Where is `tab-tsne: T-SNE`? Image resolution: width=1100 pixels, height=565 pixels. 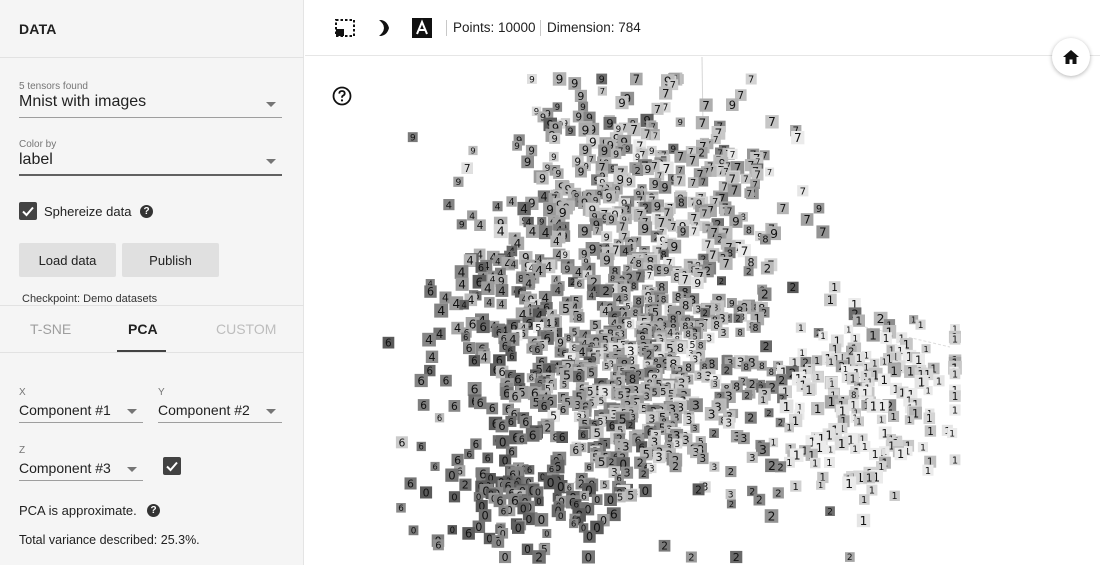 tab-tsne: T-SNE is located at coordinates (51, 329).